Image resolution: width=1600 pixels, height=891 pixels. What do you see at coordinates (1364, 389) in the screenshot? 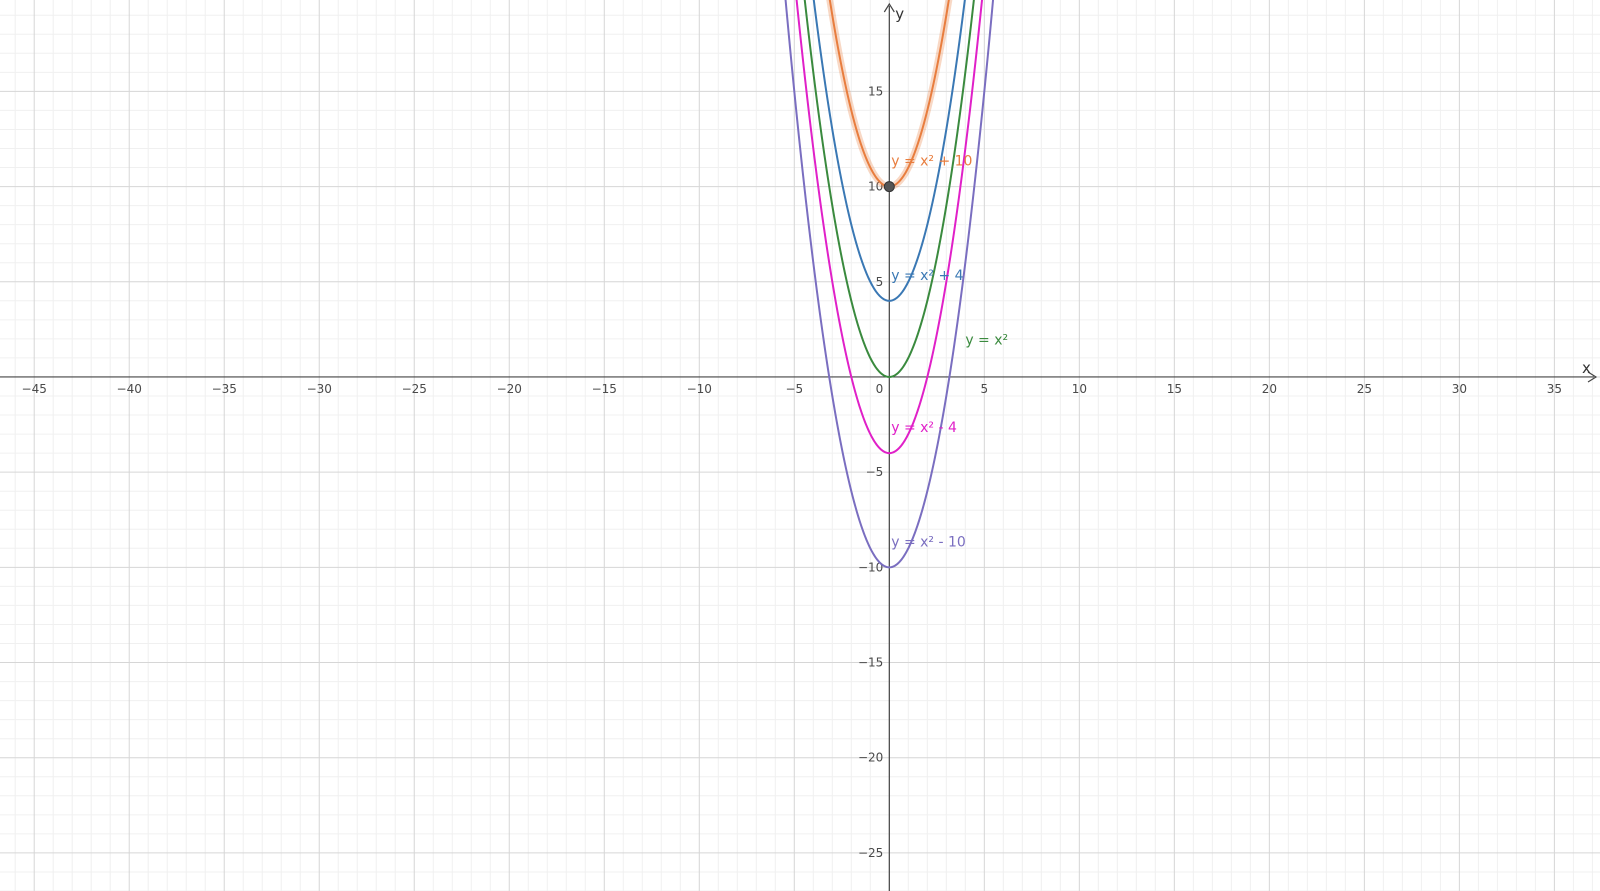
I see `x-tick-label: 25` at bounding box center [1364, 389].